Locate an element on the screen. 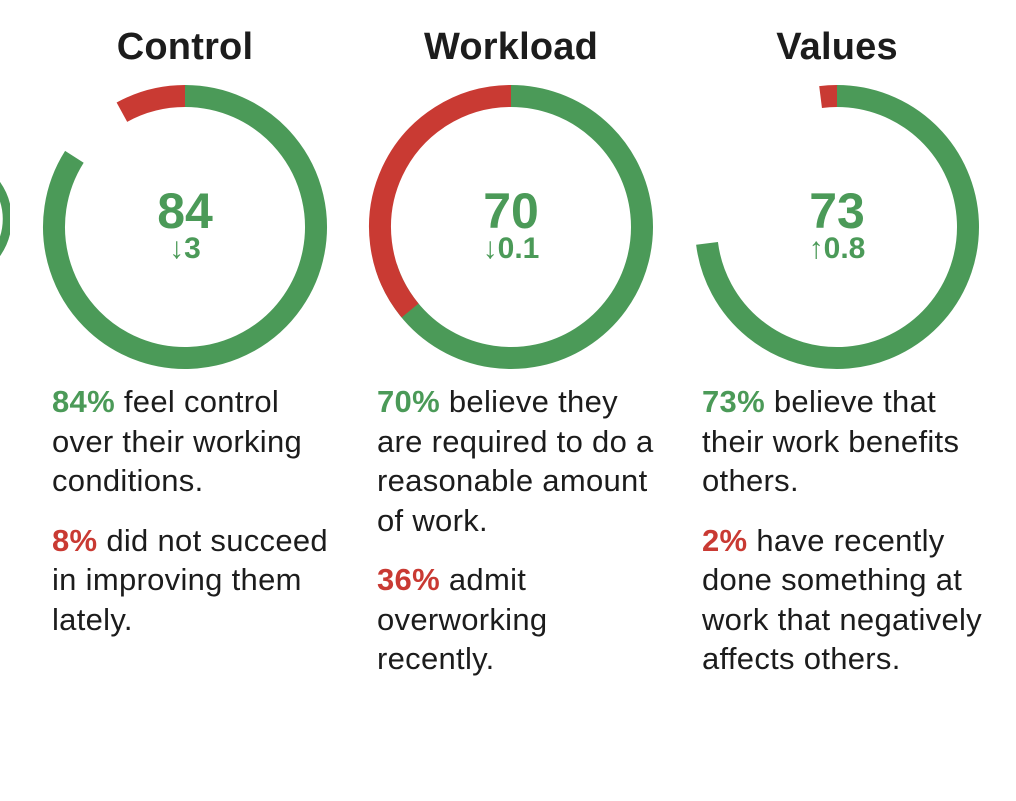 Image resolution: width=1016 pixels, height=801 pixels. score-delta: ↓0.1 is located at coordinates (511, 249).